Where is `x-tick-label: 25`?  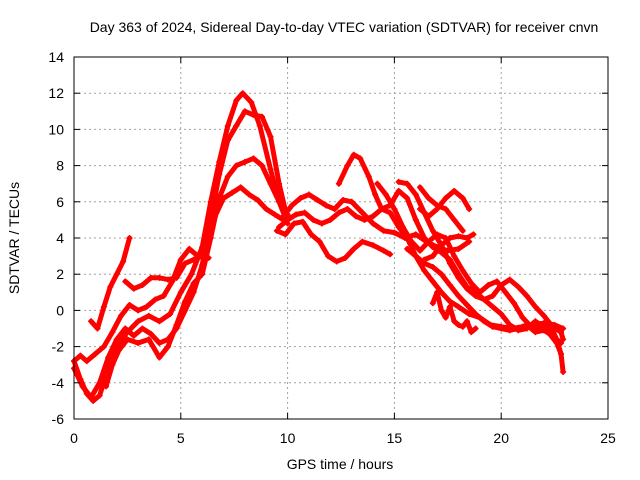
x-tick-label: 25 is located at coordinates (608, 438).